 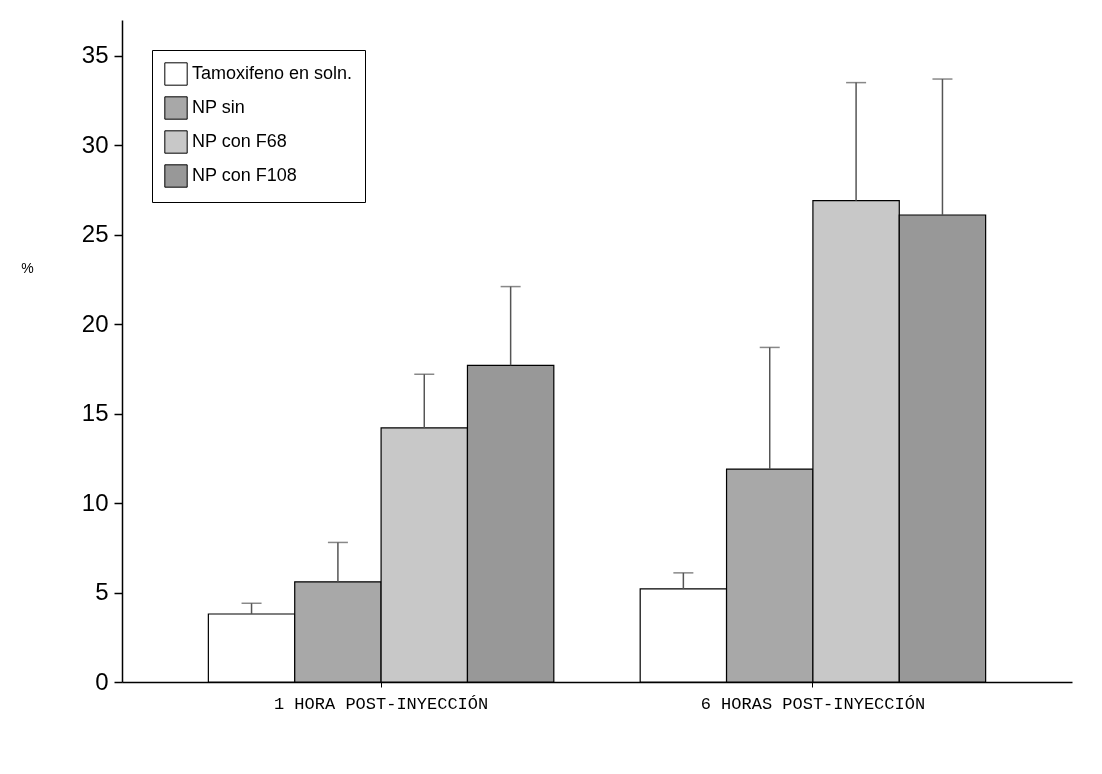 I want to click on y-tick-label: 25, so click(x=95, y=234).